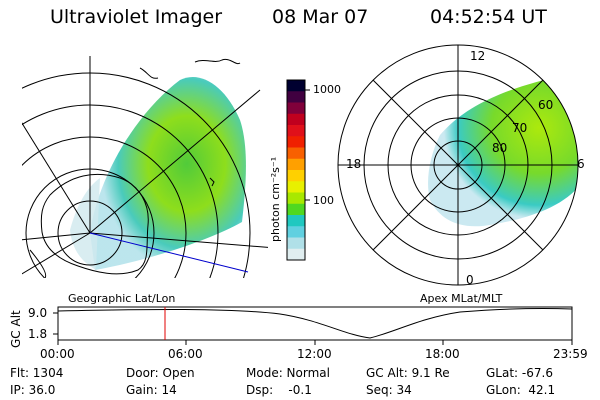  Describe the element at coordinates (323, 200) in the screenshot. I see `colorbar-tick-100: 100` at that location.